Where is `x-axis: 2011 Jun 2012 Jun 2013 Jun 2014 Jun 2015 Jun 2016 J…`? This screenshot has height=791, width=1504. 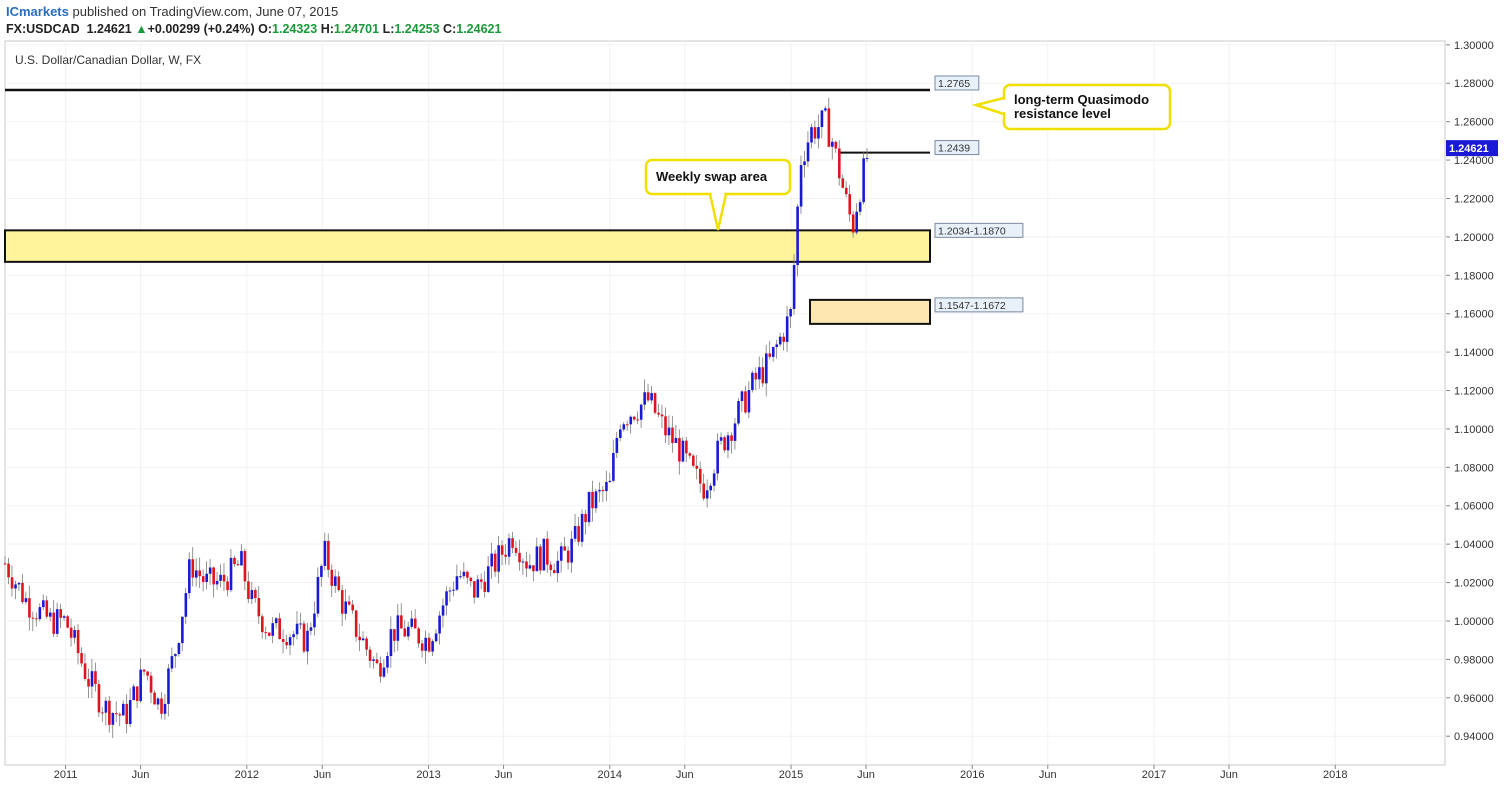 x-axis: 2011 Jun 2012 Jun 2013 Jun 2014 Jun 2015 Jun 2016 J… is located at coordinates (725, 772).